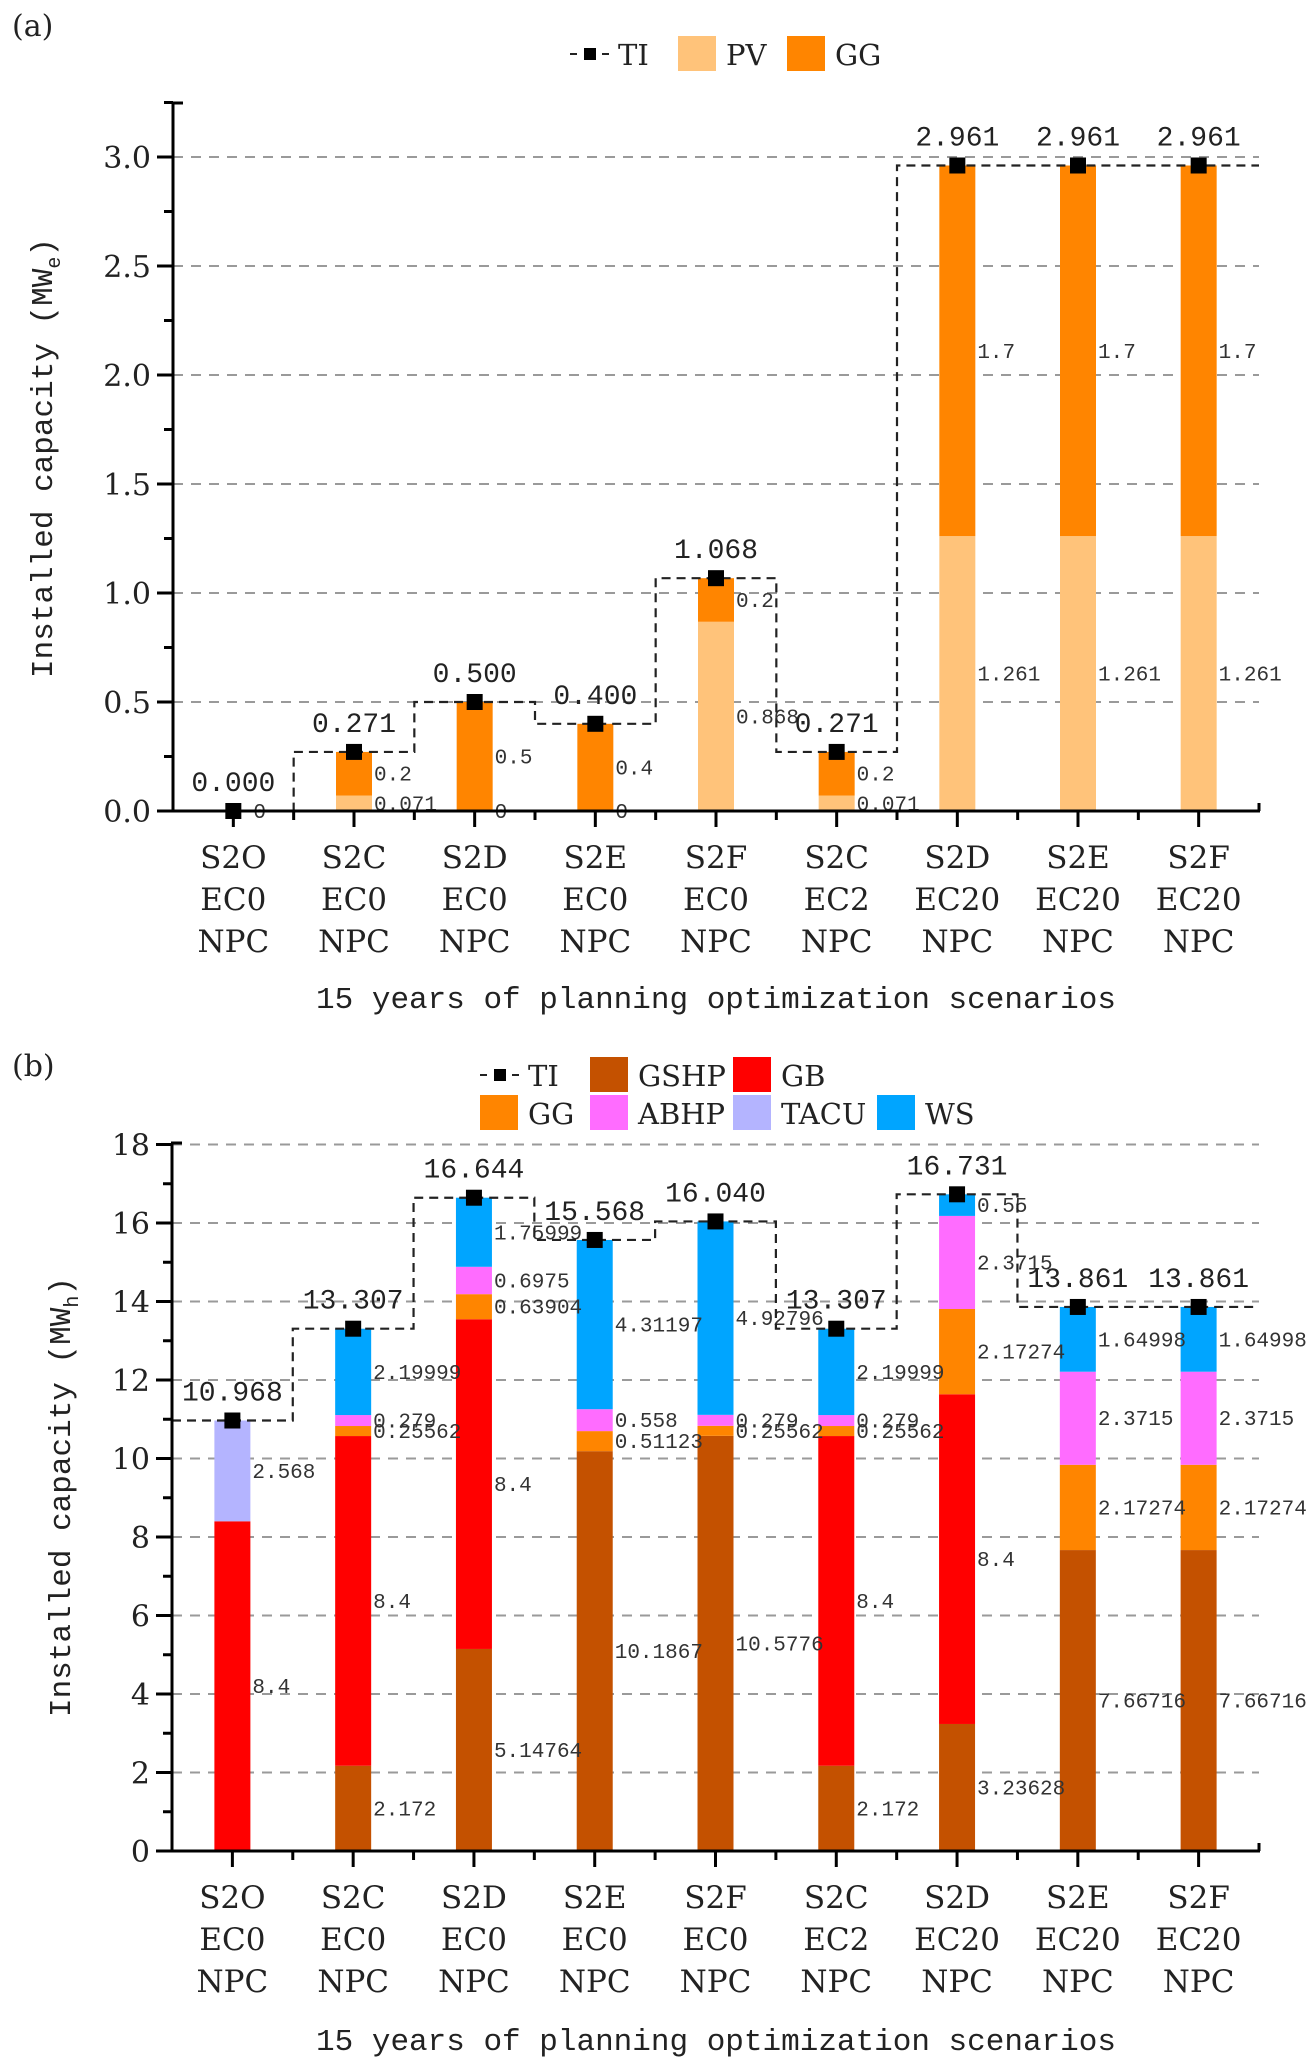  Describe the element at coordinates (926, 1113) in the screenshot. I see `legend-item-ws: WS` at that location.